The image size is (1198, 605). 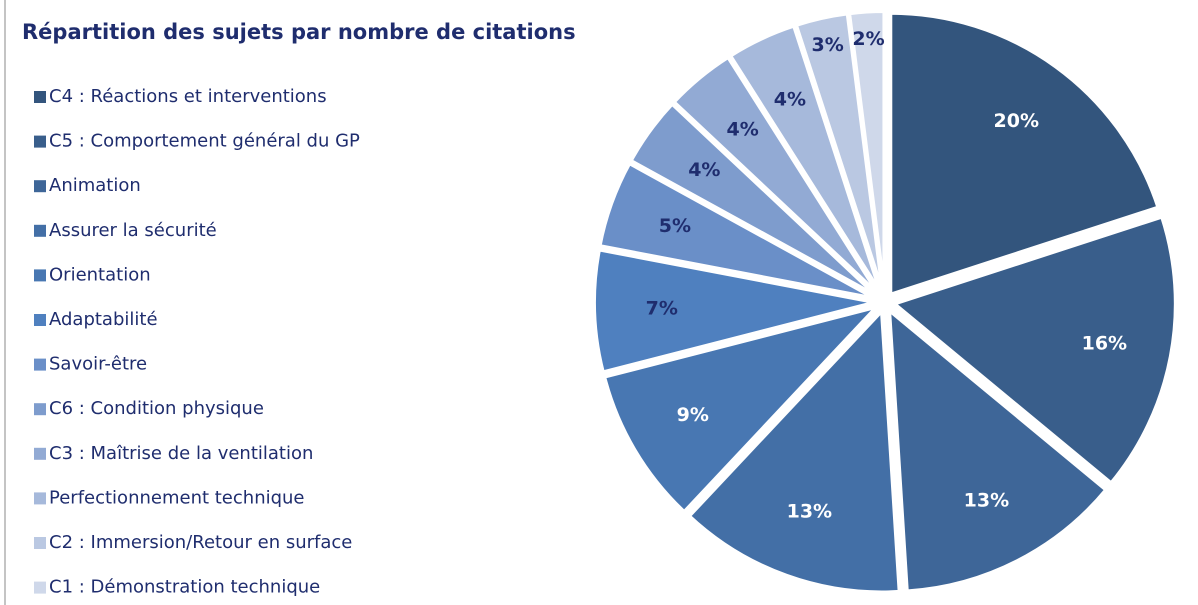 I want to click on legend-label: C4 : Réactions et interventions, so click(x=188, y=96).